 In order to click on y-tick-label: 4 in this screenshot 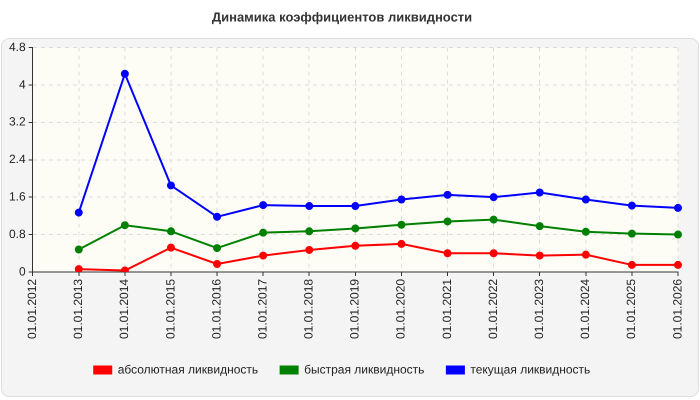, I will do `click(22, 84)`.